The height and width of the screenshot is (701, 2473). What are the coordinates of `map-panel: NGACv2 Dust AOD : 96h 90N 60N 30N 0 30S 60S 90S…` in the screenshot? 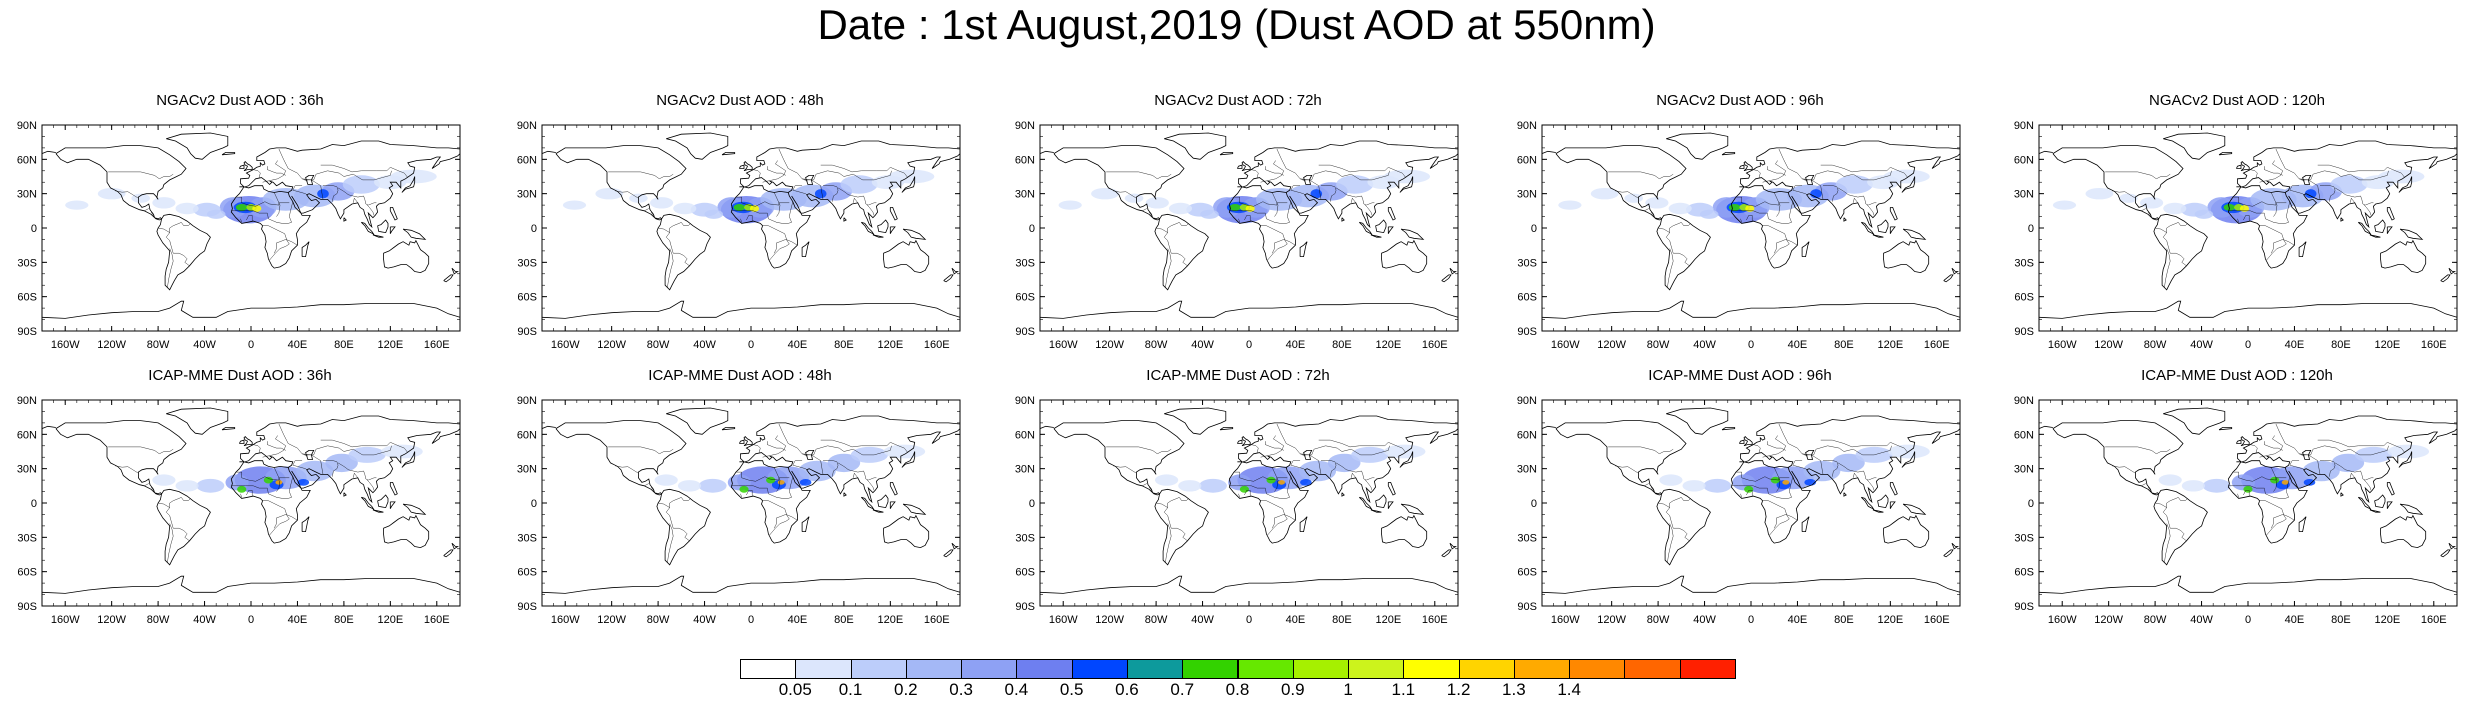 It's located at (1740, 227).